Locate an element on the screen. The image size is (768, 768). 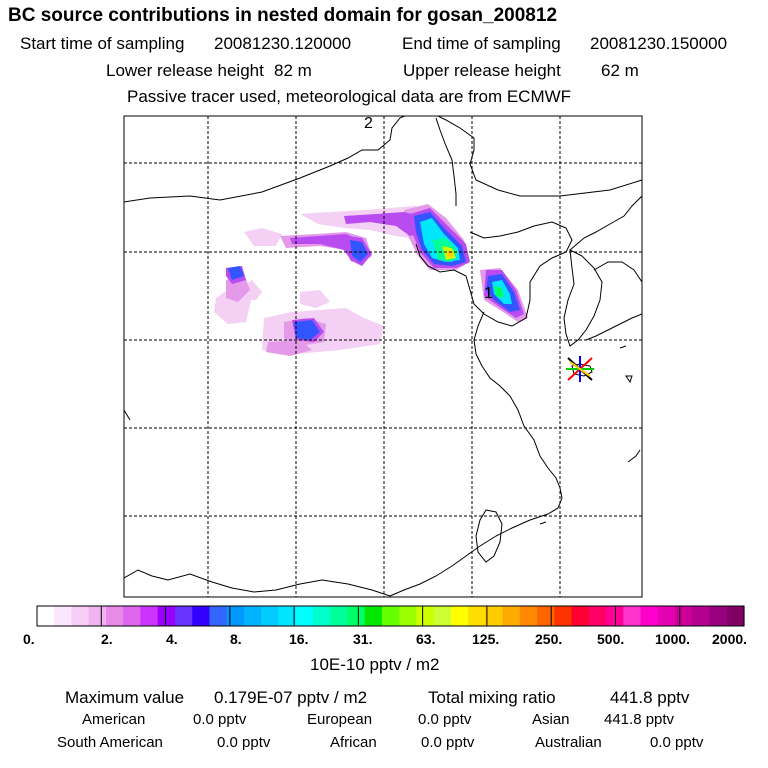
plume-core is located at coordinates (466, 261).